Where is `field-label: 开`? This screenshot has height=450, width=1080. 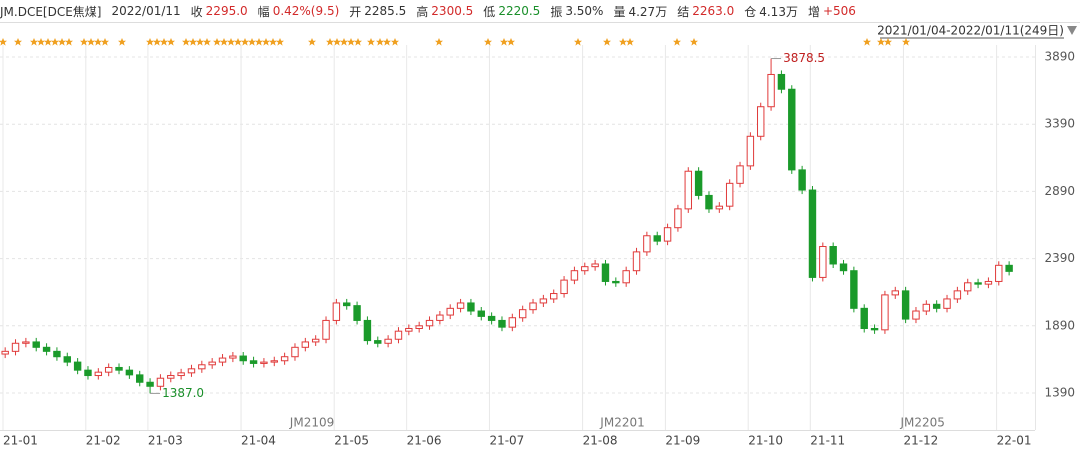
field-label: 开 is located at coordinates (355, 11).